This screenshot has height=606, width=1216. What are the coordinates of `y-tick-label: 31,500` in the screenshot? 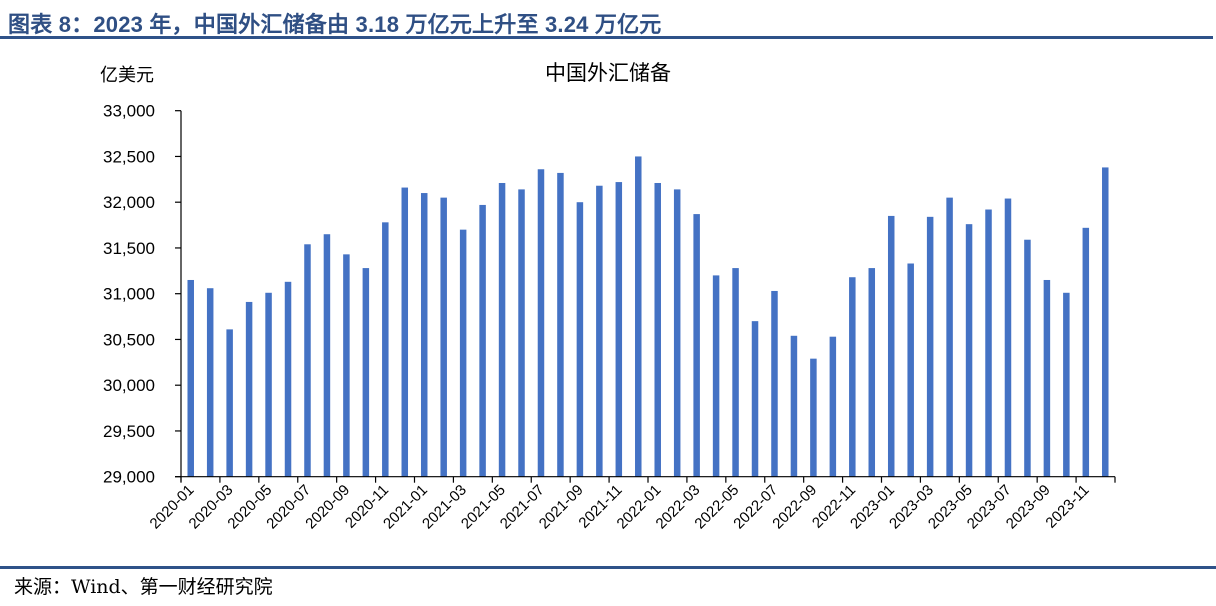 It's located at (129, 248).